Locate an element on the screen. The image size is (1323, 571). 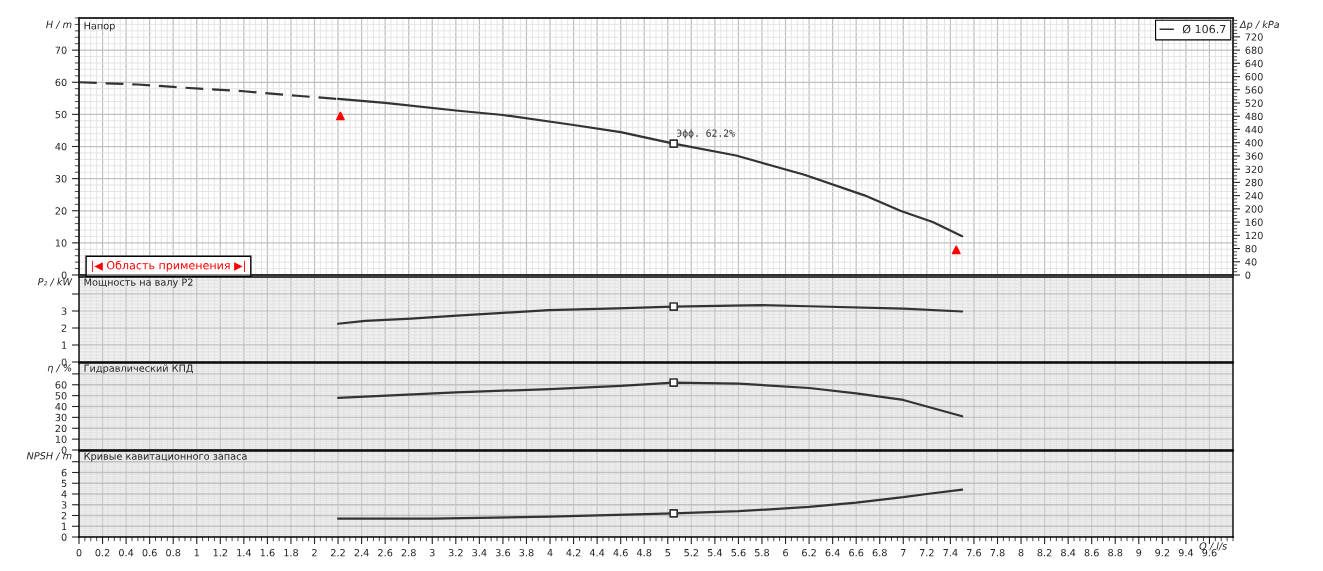
x-tick-label: 7.8 is located at coordinates (997, 552).